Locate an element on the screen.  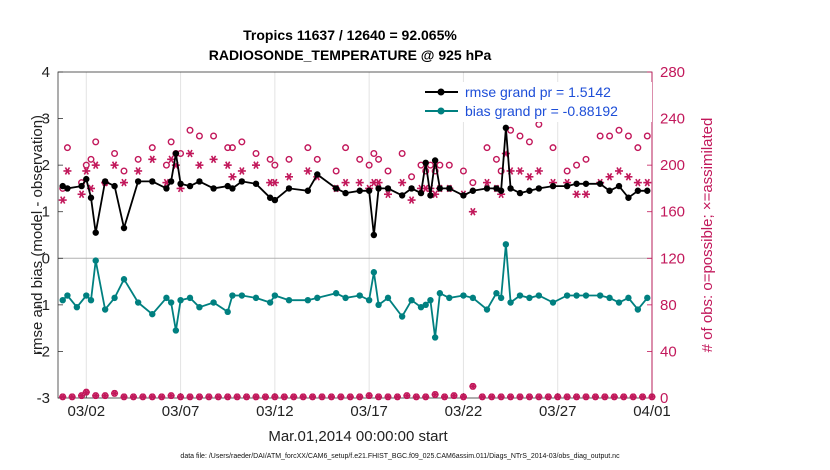
y-right-tick-label: 280 is located at coordinates (672, 72).